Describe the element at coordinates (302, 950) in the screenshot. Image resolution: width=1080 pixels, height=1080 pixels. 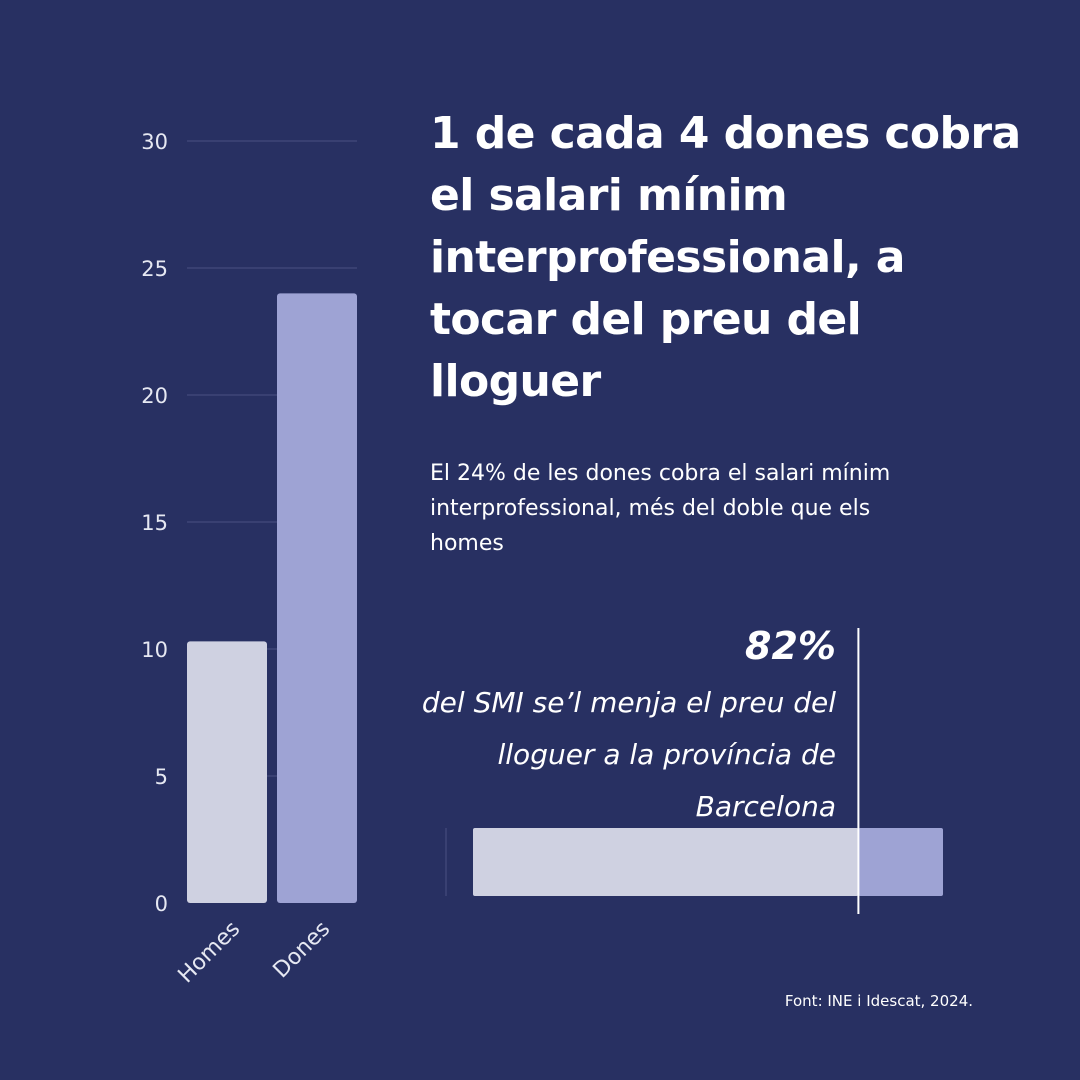
I see `x-tick-label: Dones` at that location.